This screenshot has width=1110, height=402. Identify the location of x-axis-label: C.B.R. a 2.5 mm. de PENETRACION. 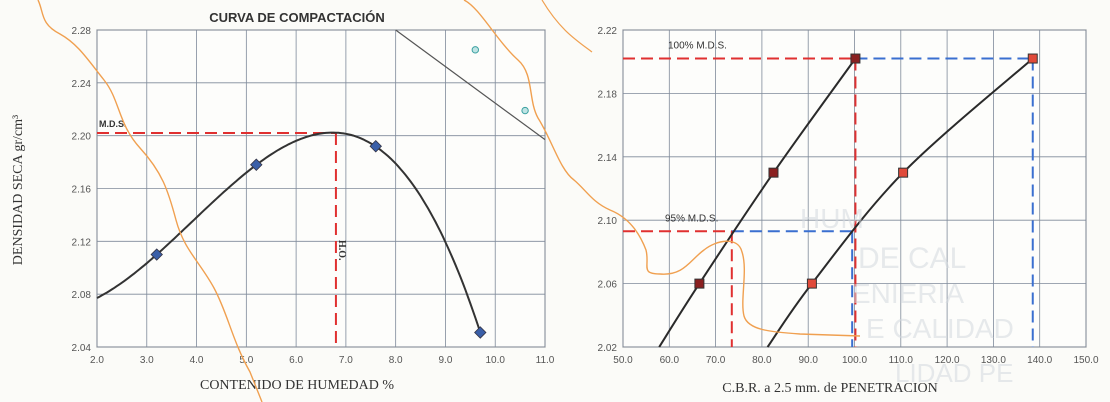
(829, 388).